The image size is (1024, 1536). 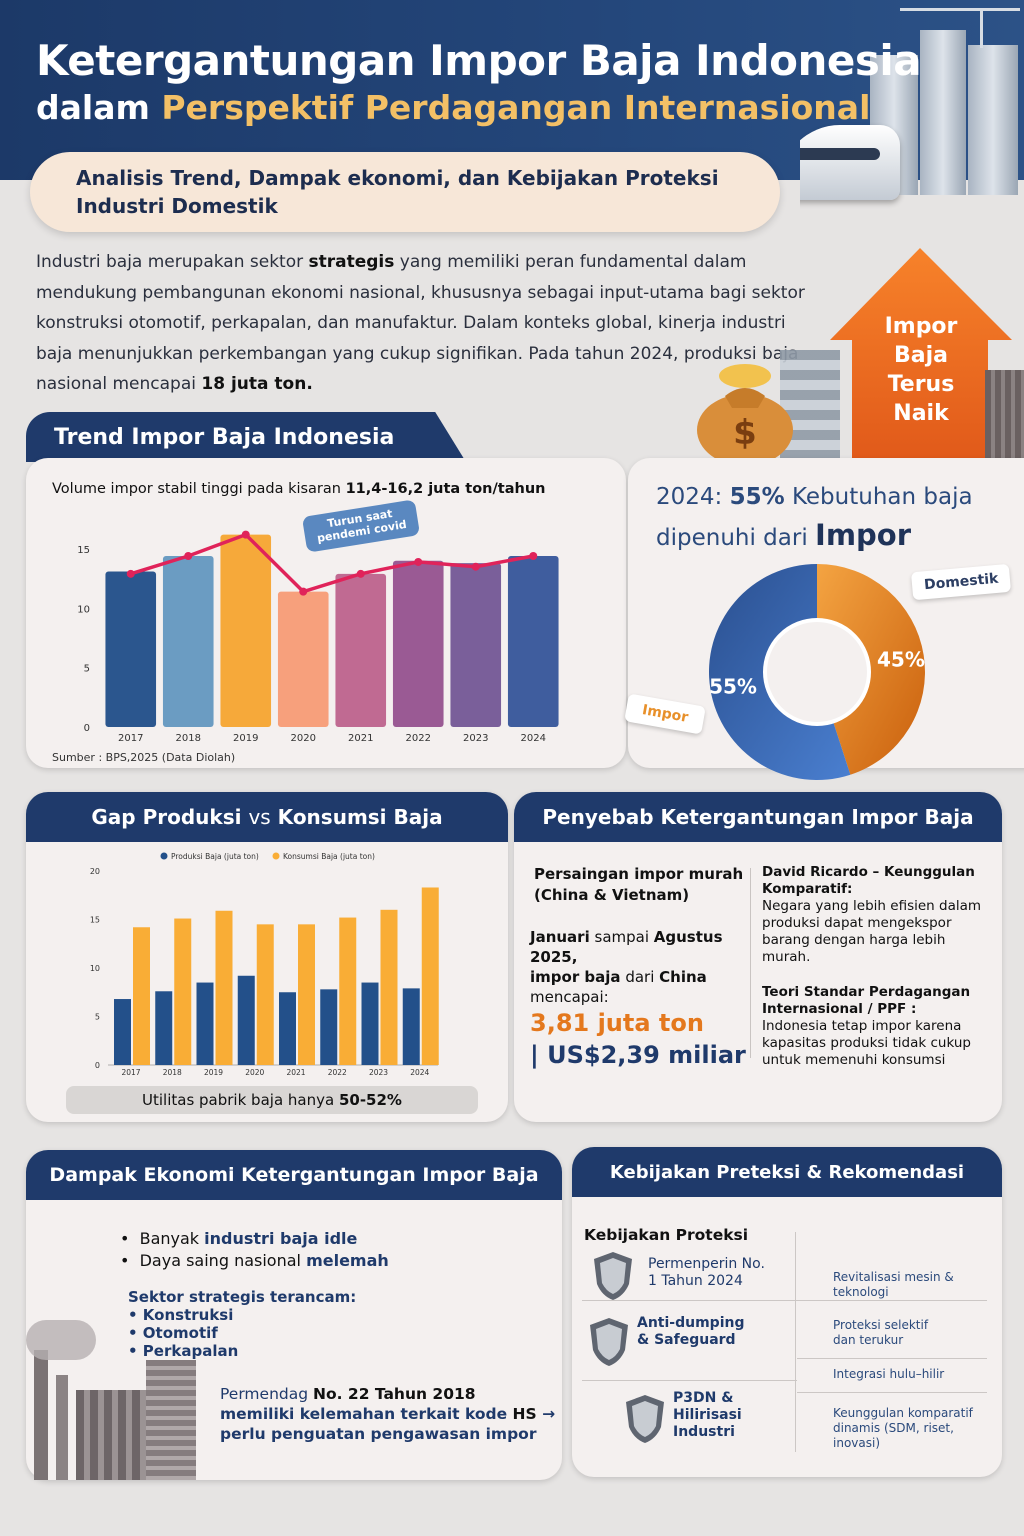 I want to click on donut-hole, so click(x=817, y=672).